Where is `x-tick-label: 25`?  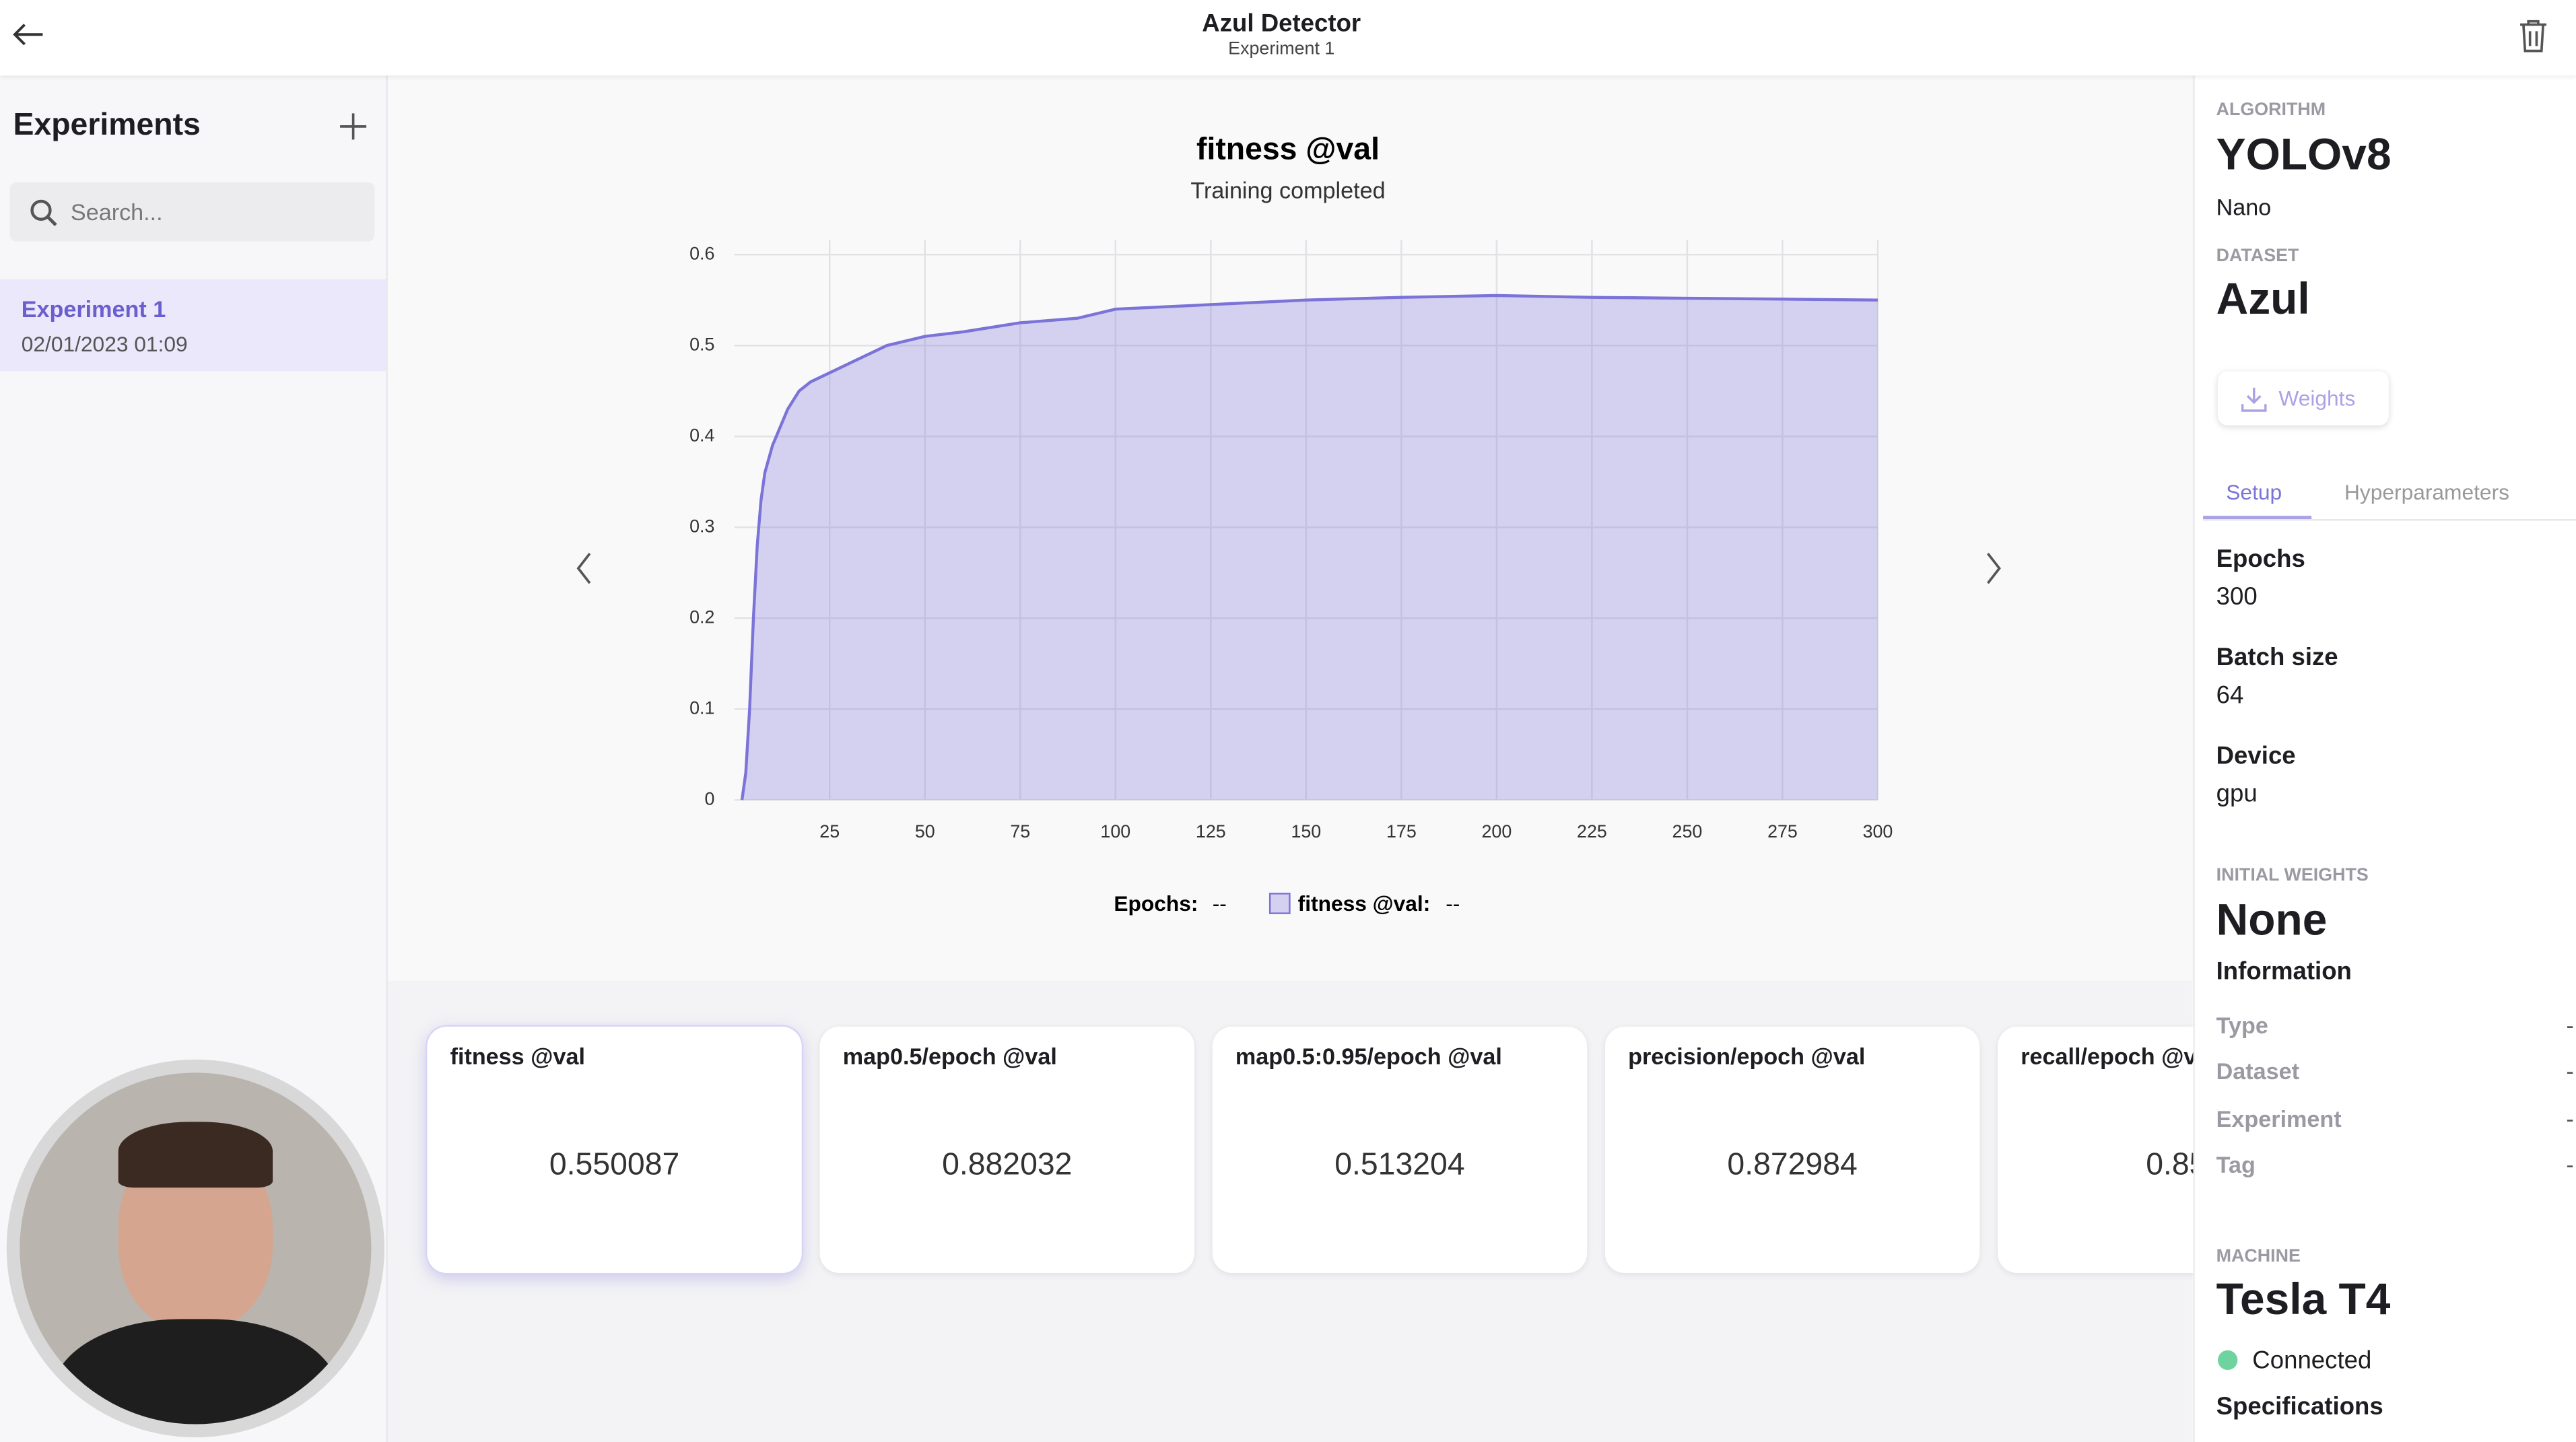 x-tick-label: 25 is located at coordinates (829, 832).